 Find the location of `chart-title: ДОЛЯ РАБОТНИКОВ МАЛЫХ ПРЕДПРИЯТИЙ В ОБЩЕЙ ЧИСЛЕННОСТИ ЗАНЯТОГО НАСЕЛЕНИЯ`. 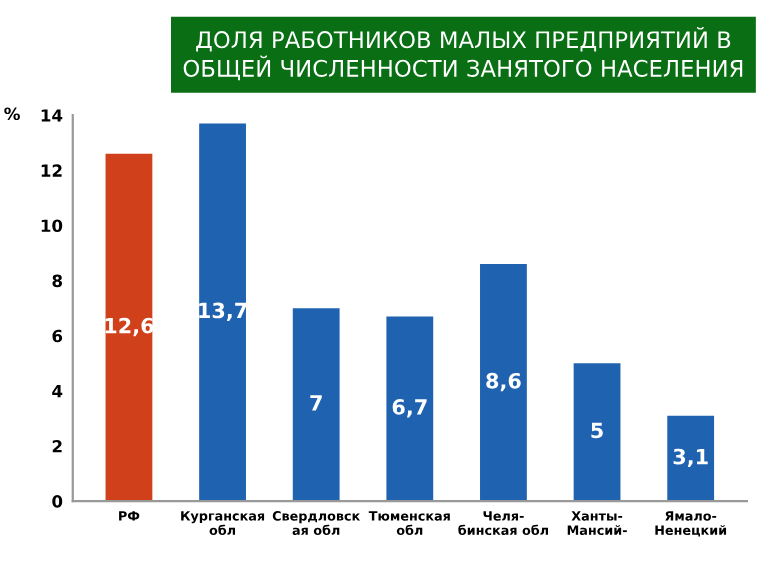

chart-title: ДОЛЯ РАБОТНИКОВ МАЛЫХ ПРЕДПРИЯТИЙ В ОБЩЕЙ ЧИСЛЕННОСТИ ЗАНЯТОГО НАСЕЛЕНИЯ is located at coordinates (463, 53).